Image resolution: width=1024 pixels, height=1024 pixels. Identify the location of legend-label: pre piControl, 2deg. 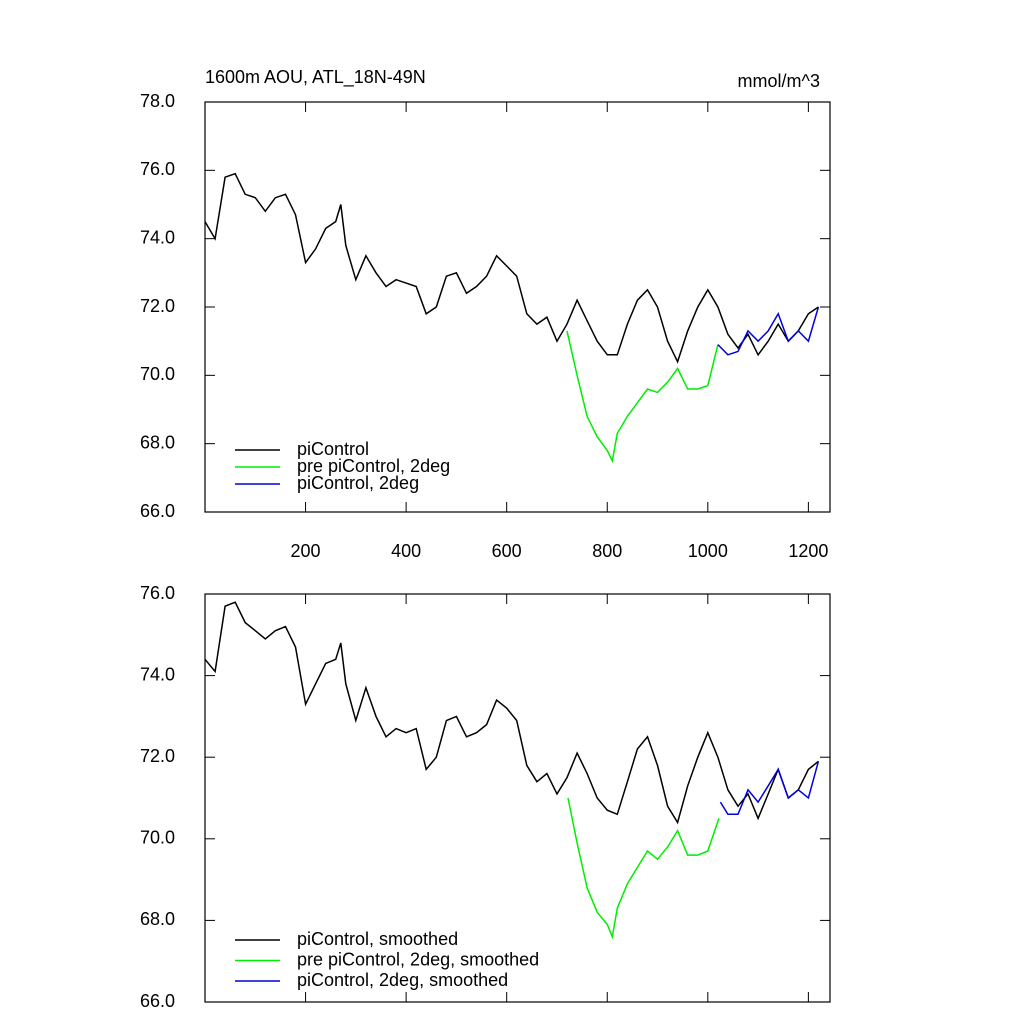
(373, 466).